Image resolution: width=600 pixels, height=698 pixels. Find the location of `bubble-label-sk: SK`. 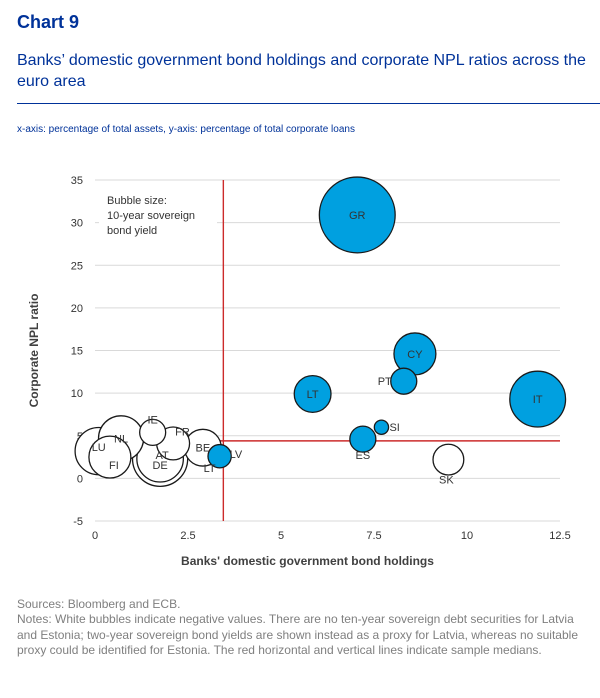

bubble-label-sk: SK is located at coordinates (446, 481).